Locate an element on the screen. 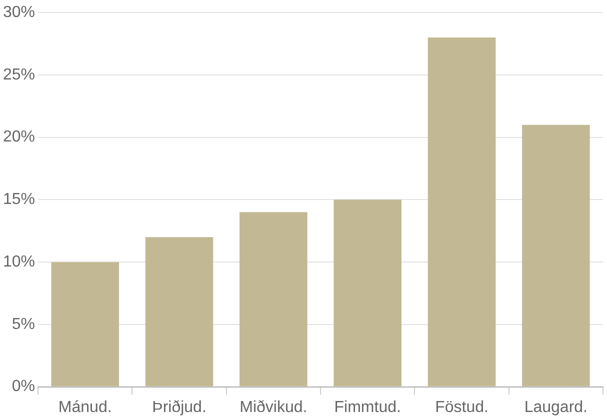 The image size is (607, 420). x-tick-label: Föstud. is located at coordinates (461, 407).